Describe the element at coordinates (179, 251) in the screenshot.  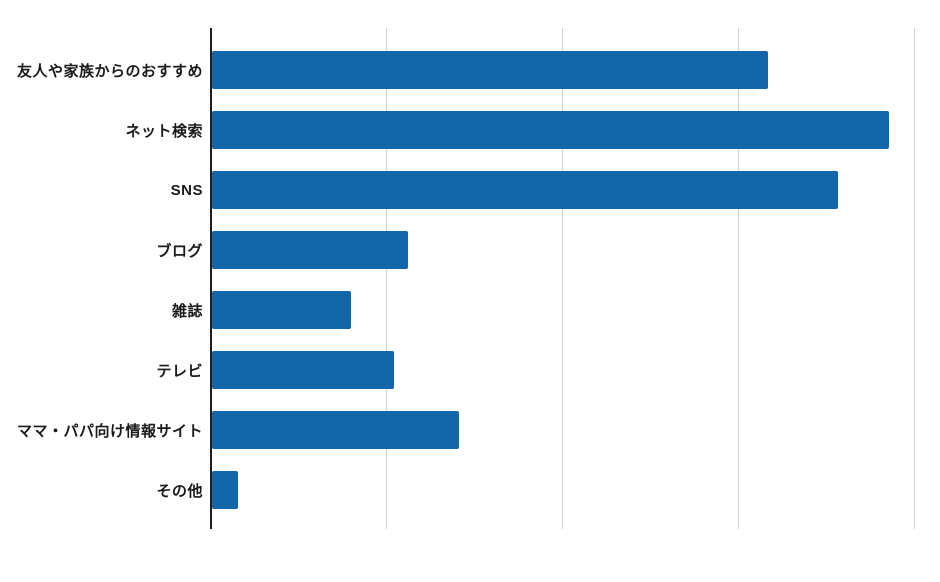
I see `category-label: ブログ` at that location.